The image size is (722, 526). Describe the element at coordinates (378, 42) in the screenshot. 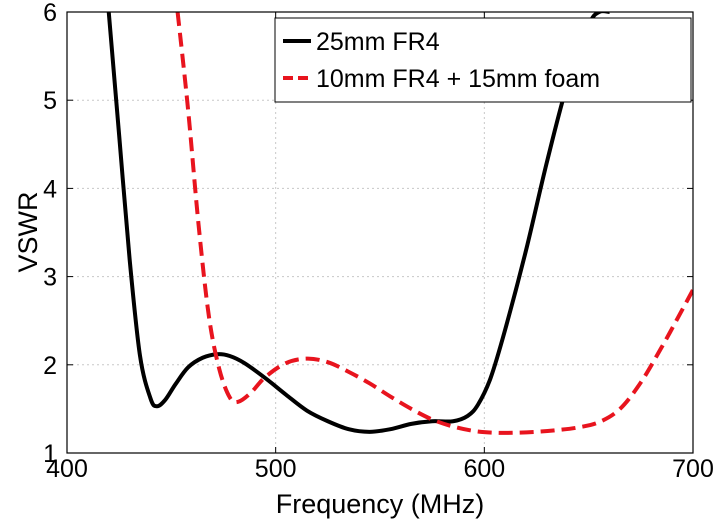

I see `legend-label-25mm-fr4: 25mm FR4` at that location.